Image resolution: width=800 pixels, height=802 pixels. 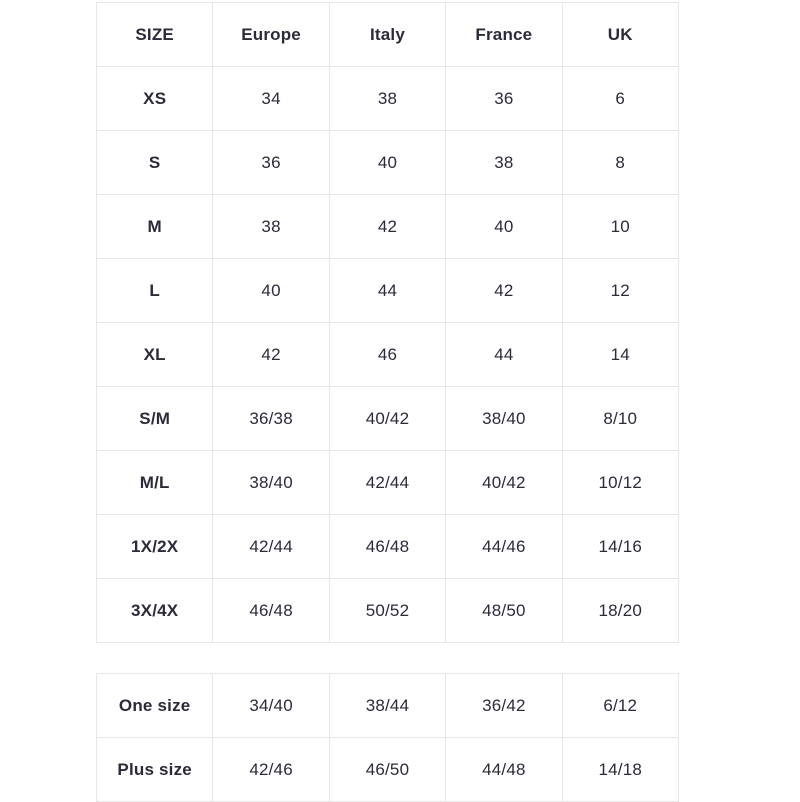 I want to click on table-row: M 38 42 40 10, so click(x=387, y=226).